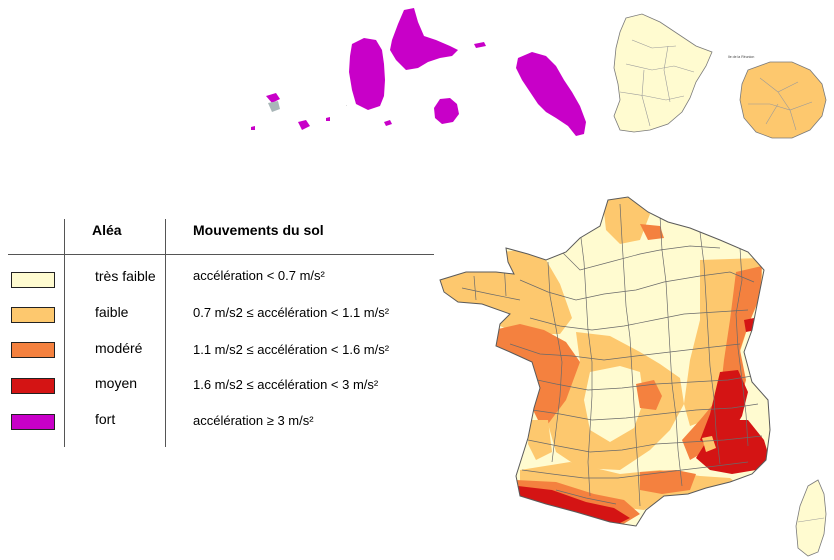 This screenshot has width=834, height=560. I want to click on guadeloupe-grande-terre, so click(424, 39).